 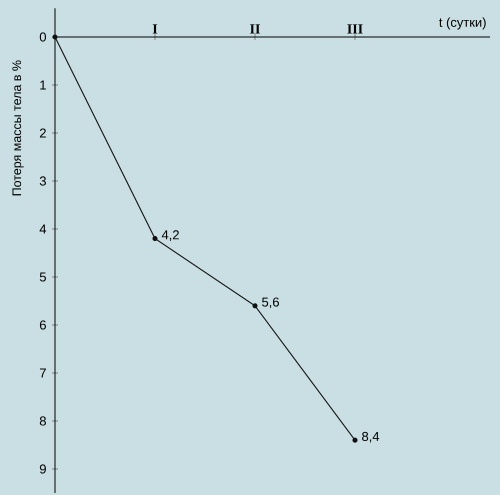 I want to click on x-tick-label: II, so click(x=255, y=29).